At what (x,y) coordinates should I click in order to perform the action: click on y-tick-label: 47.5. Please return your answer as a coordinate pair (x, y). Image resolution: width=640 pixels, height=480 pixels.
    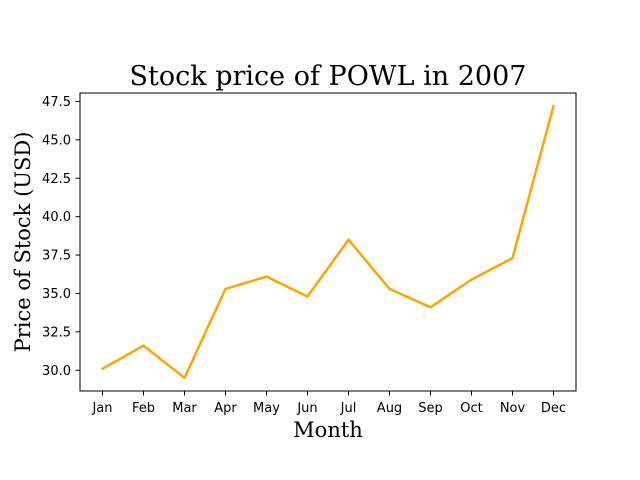
    Looking at the image, I should click on (56, 102).